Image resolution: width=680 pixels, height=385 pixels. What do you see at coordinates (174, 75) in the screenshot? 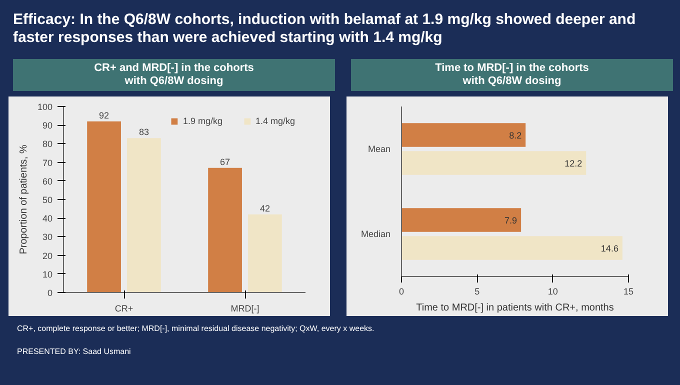
I see `chart-subtitle: CR+ and MRD[-] in the cohorts with Q6/8W dosing` at bounding box center [174, 75].